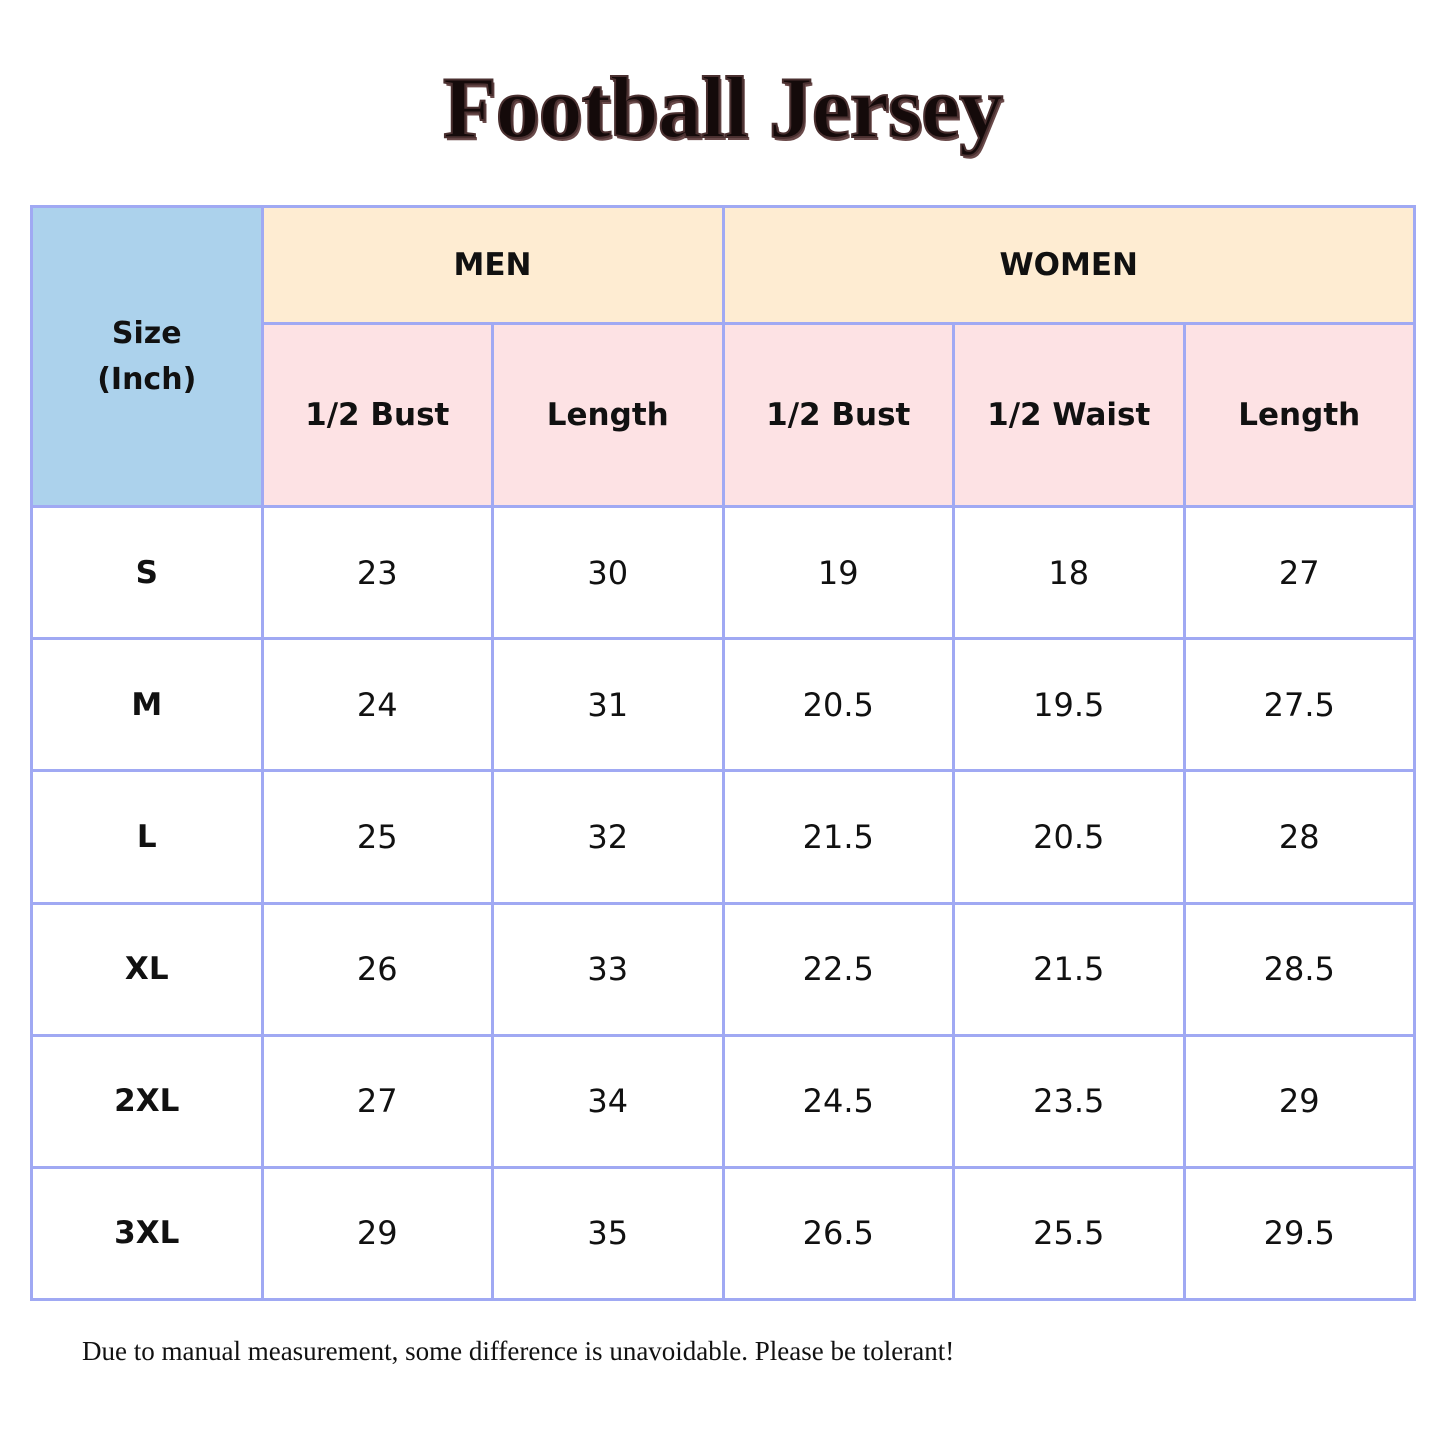  Describe the element at coordinates (838, 1101) in the screenshot. I see `value-cell: 24.5` at that location.